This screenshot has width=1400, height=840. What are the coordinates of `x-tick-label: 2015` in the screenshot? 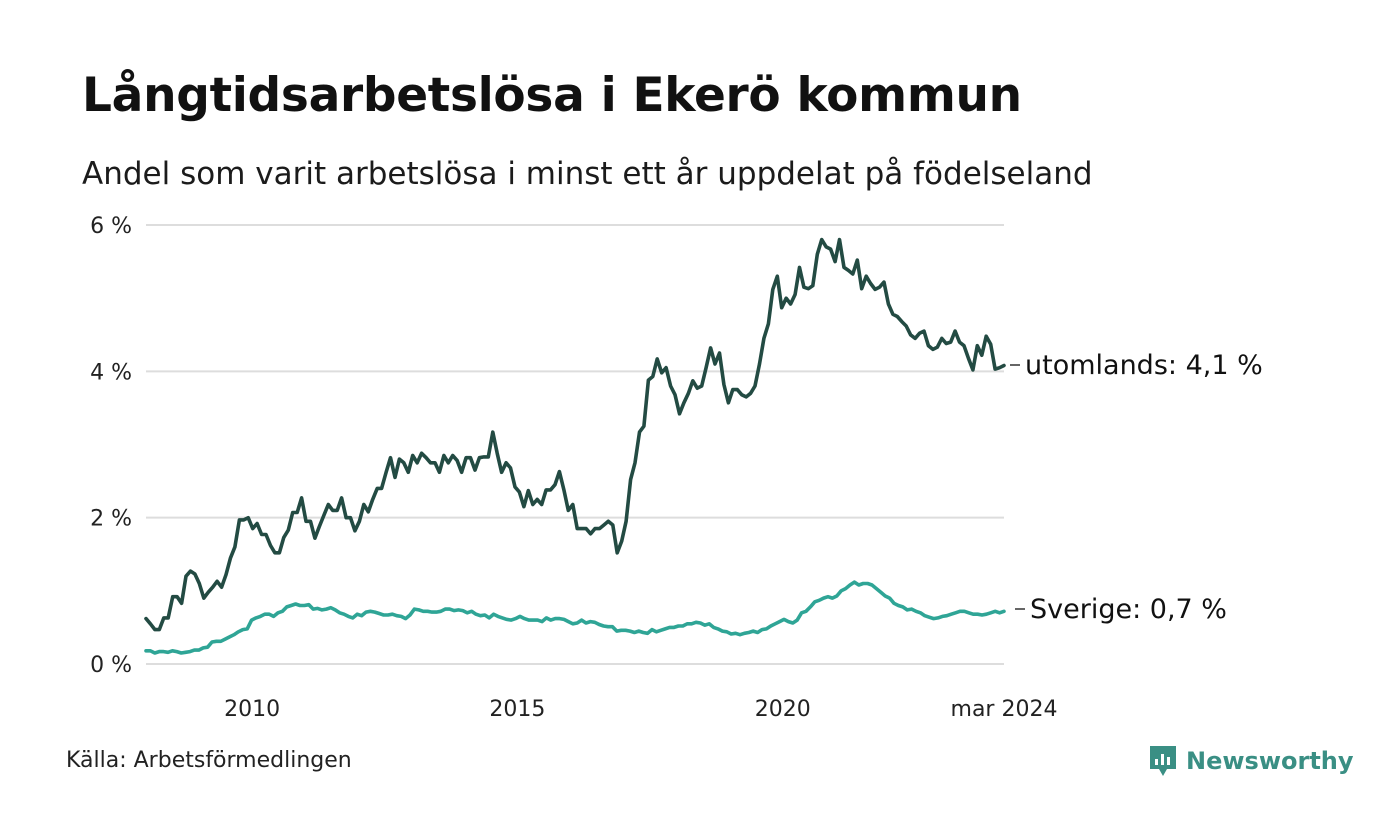 It's located at (517, 709).